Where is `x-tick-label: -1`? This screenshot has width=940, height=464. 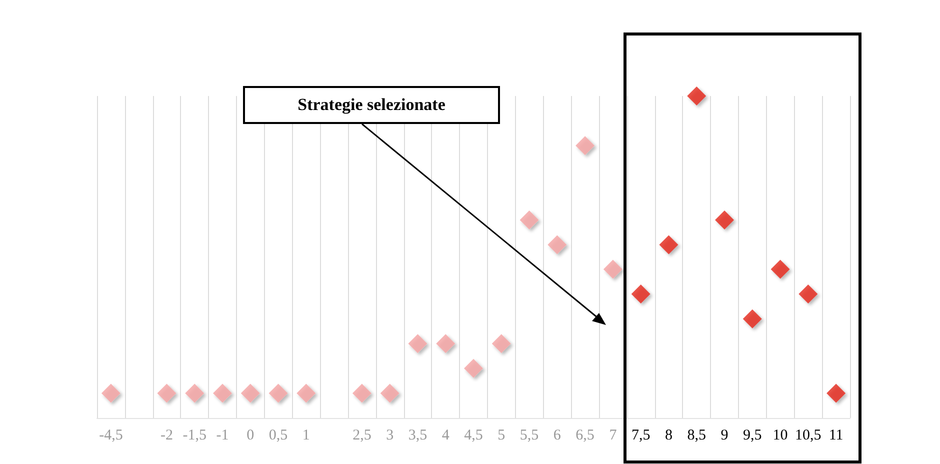 x-tick-label: -1 is located at coordinates (222, 436).